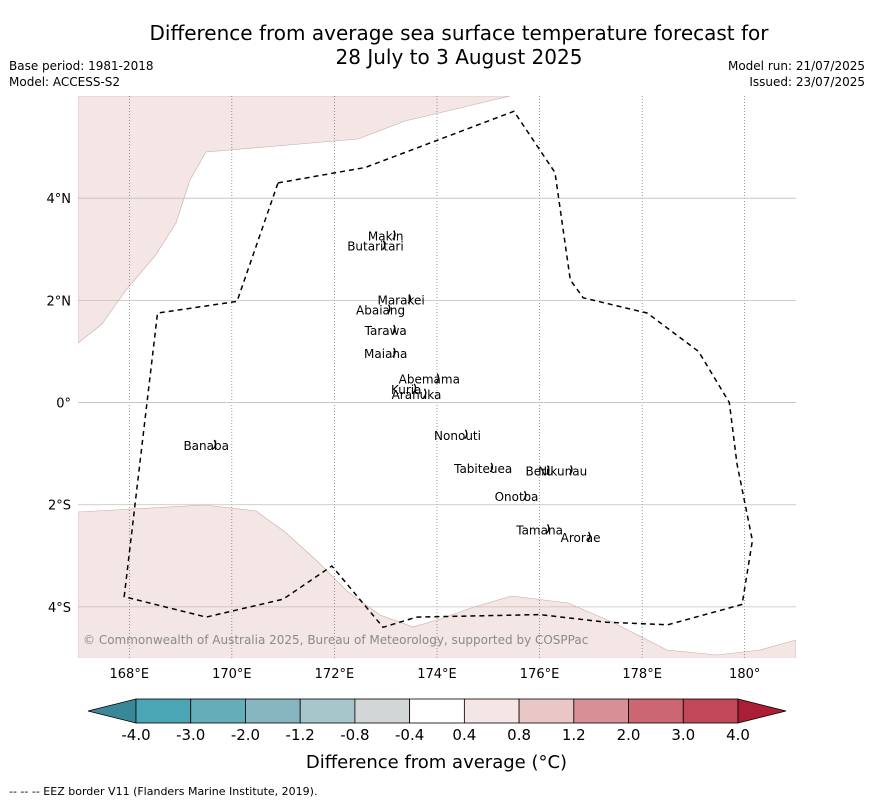  What do you see at coordinates (581, 538) in the screenshot?
I see `island-label: Arorae` at bounding box center [581, 538].